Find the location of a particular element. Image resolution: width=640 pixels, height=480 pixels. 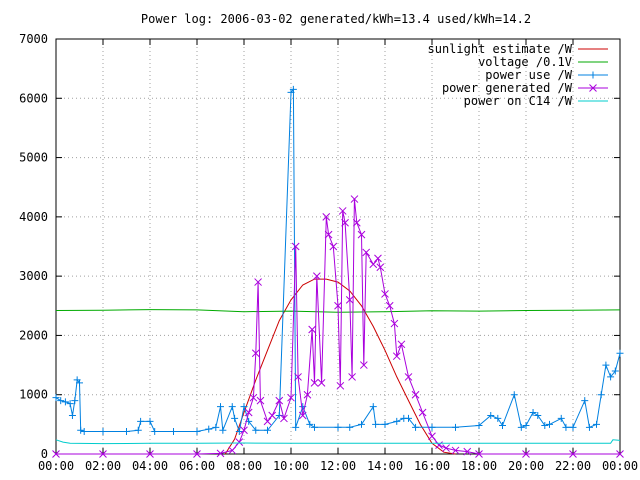

legend-label: sunlight estimate /W is located at coordinates (500, 49).